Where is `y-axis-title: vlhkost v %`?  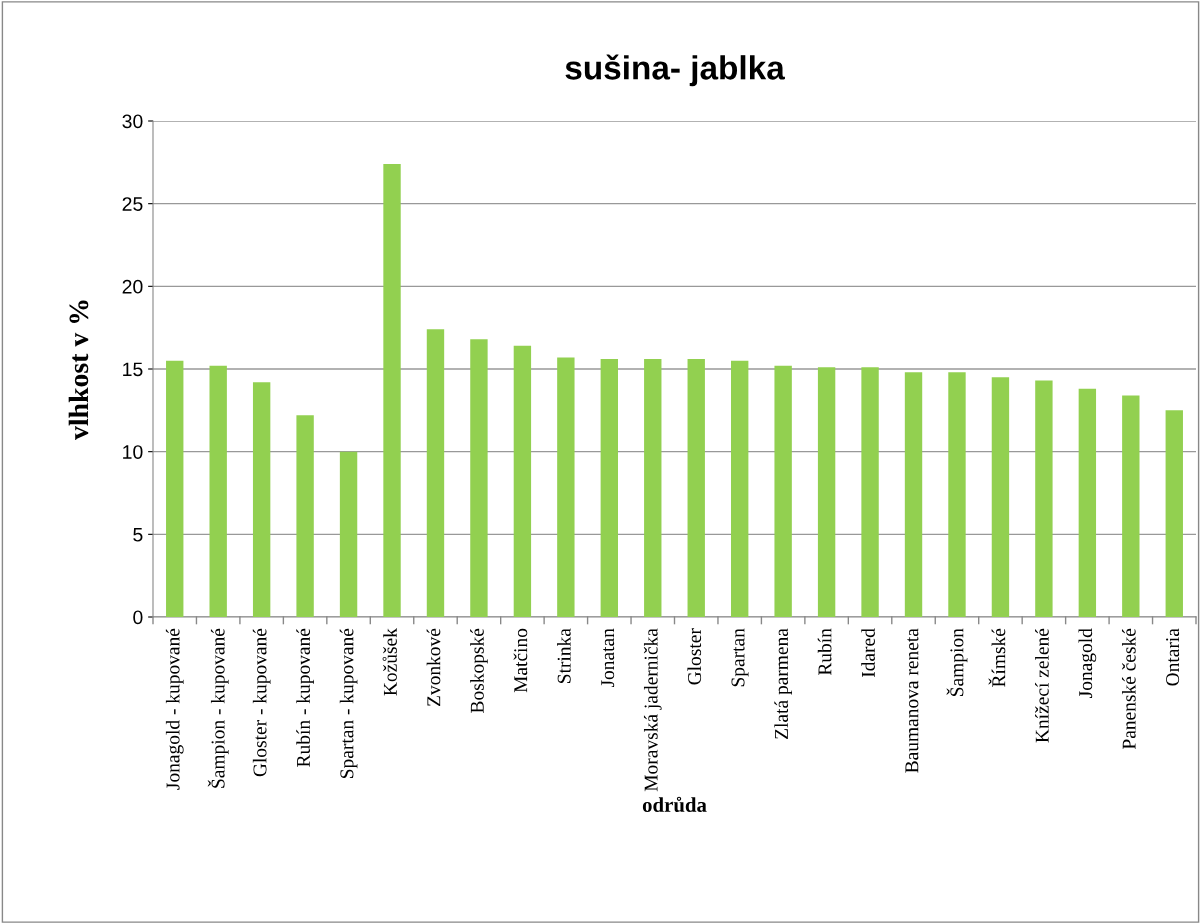
y-axis-title: vlhkost v % is located at coordinates (78, 370).